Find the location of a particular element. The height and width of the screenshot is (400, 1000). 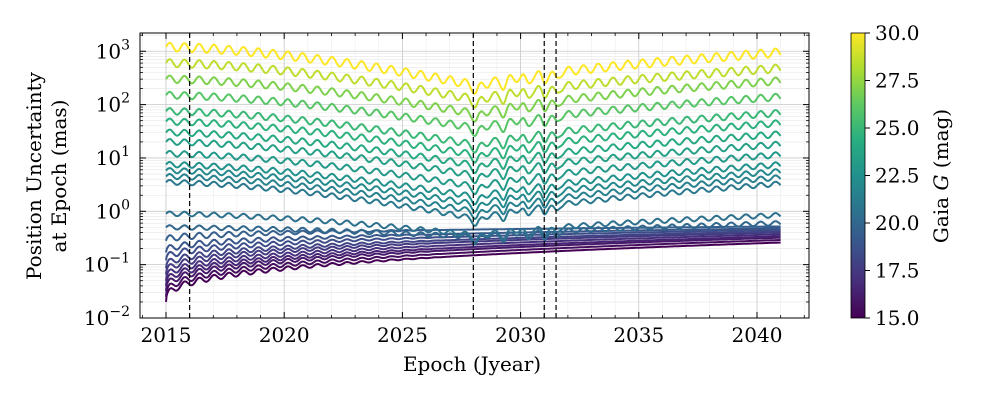

x-tick-label: 2040 is located at coordinates (757, 335).